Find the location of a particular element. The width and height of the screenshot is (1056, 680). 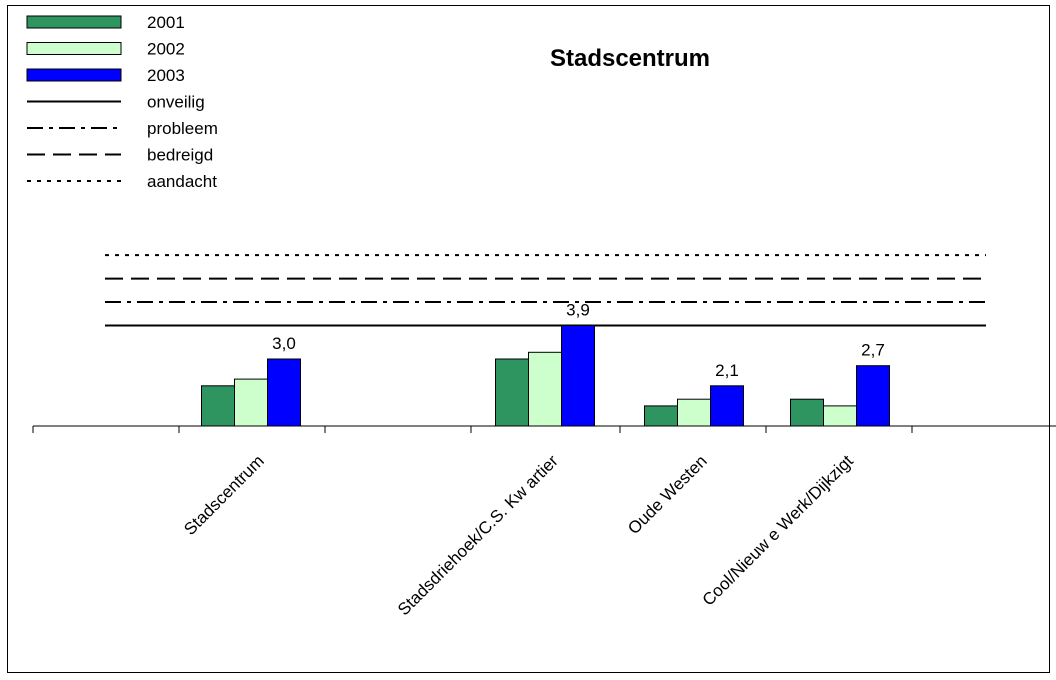

legend-label-probleem: probleem is located at coordinates (182, 128).